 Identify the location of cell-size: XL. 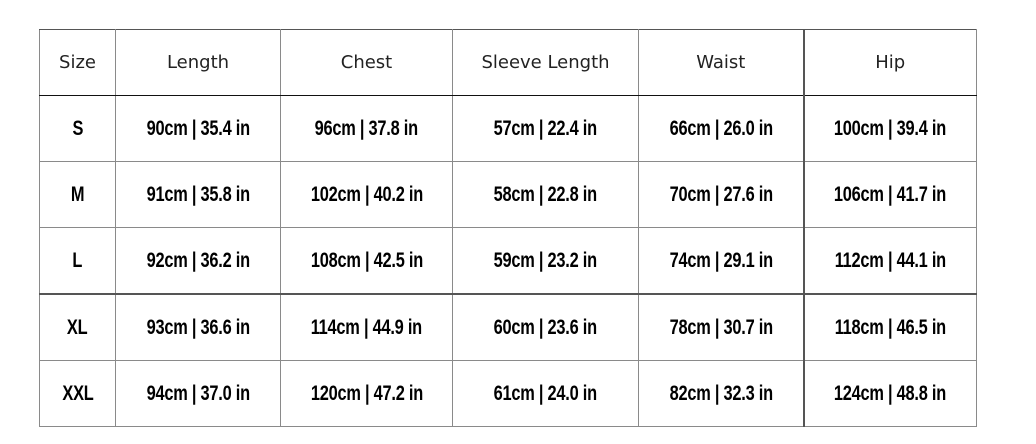
(77, 327).